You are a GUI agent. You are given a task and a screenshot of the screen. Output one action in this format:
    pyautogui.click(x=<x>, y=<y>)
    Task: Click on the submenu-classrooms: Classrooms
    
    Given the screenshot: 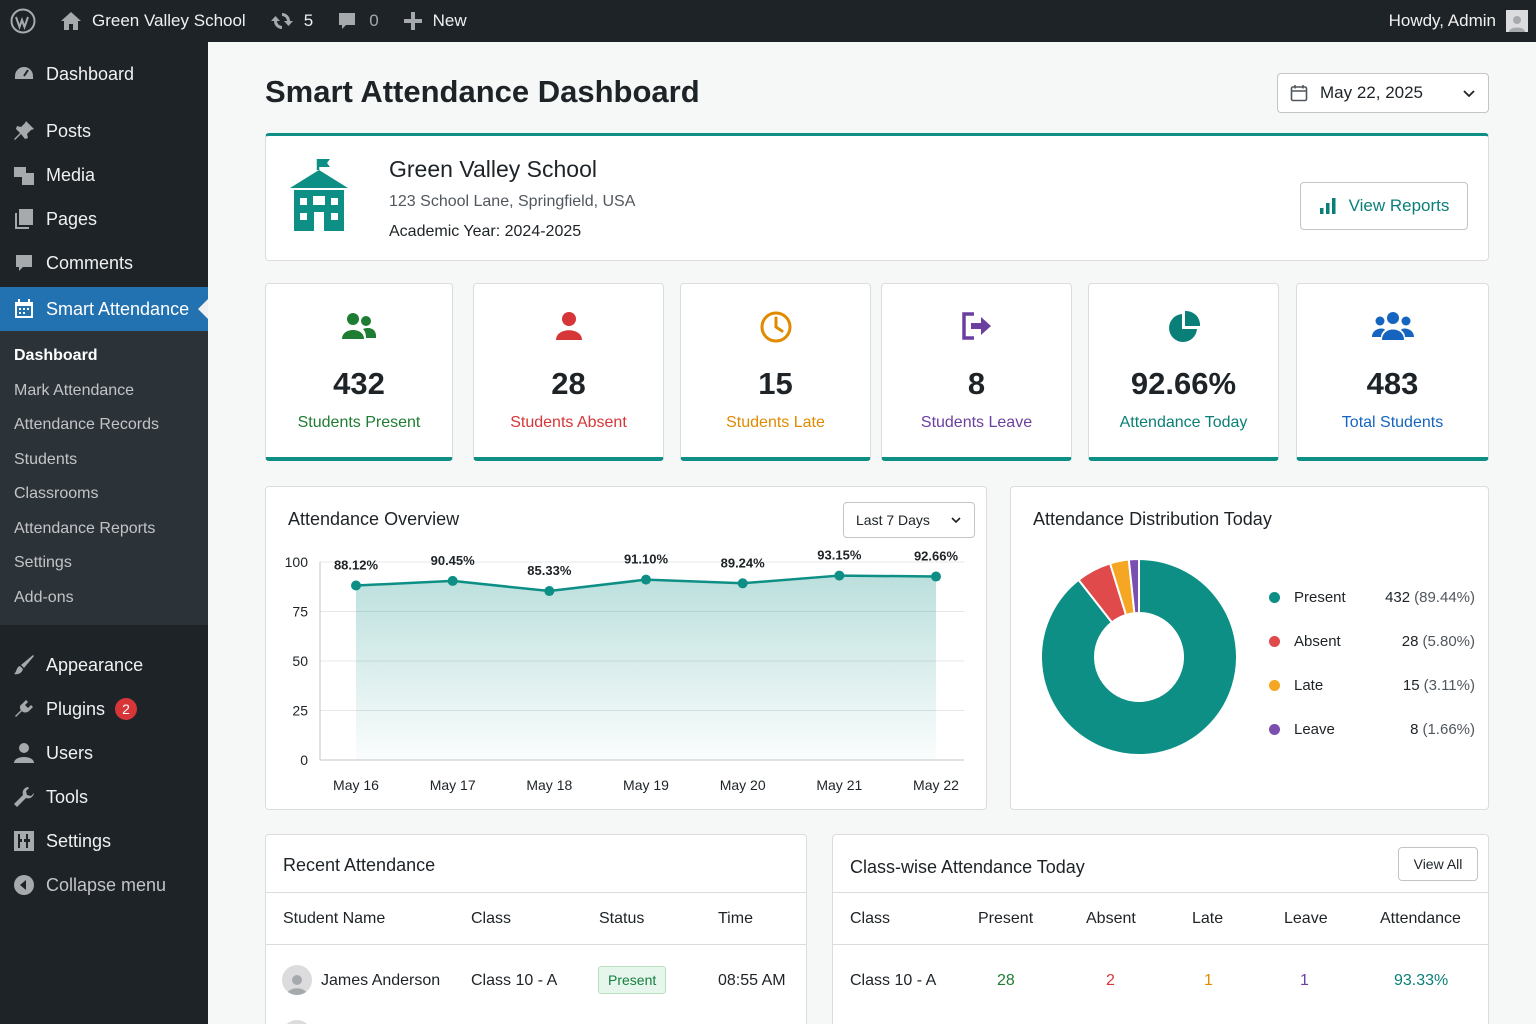 What is the action you would take?
    pyautogui.click(x=56, y=494)
    